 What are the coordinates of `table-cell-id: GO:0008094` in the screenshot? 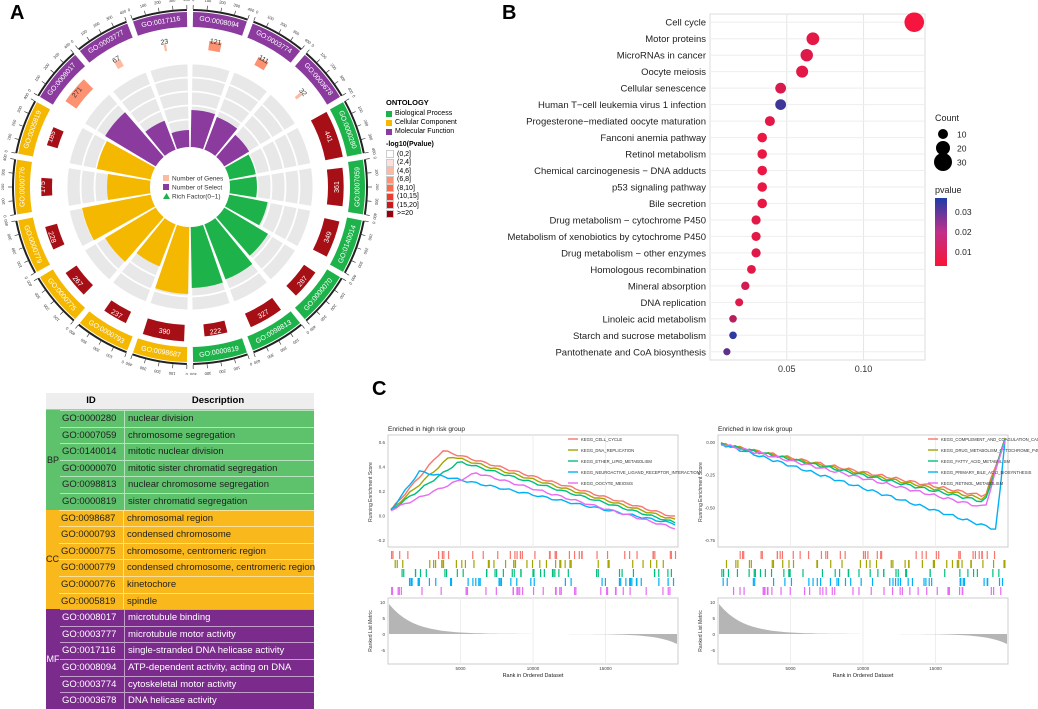 It's located at (92, 668).